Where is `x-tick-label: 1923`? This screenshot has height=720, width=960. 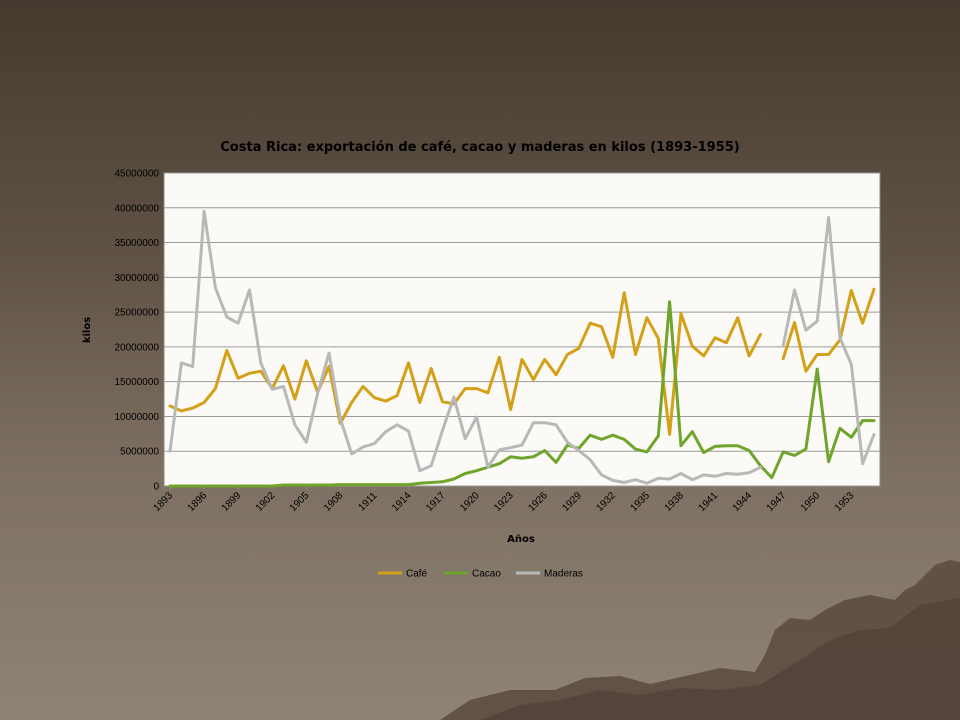 x-tick-label: 1923 is located at coordinates (504, 502).